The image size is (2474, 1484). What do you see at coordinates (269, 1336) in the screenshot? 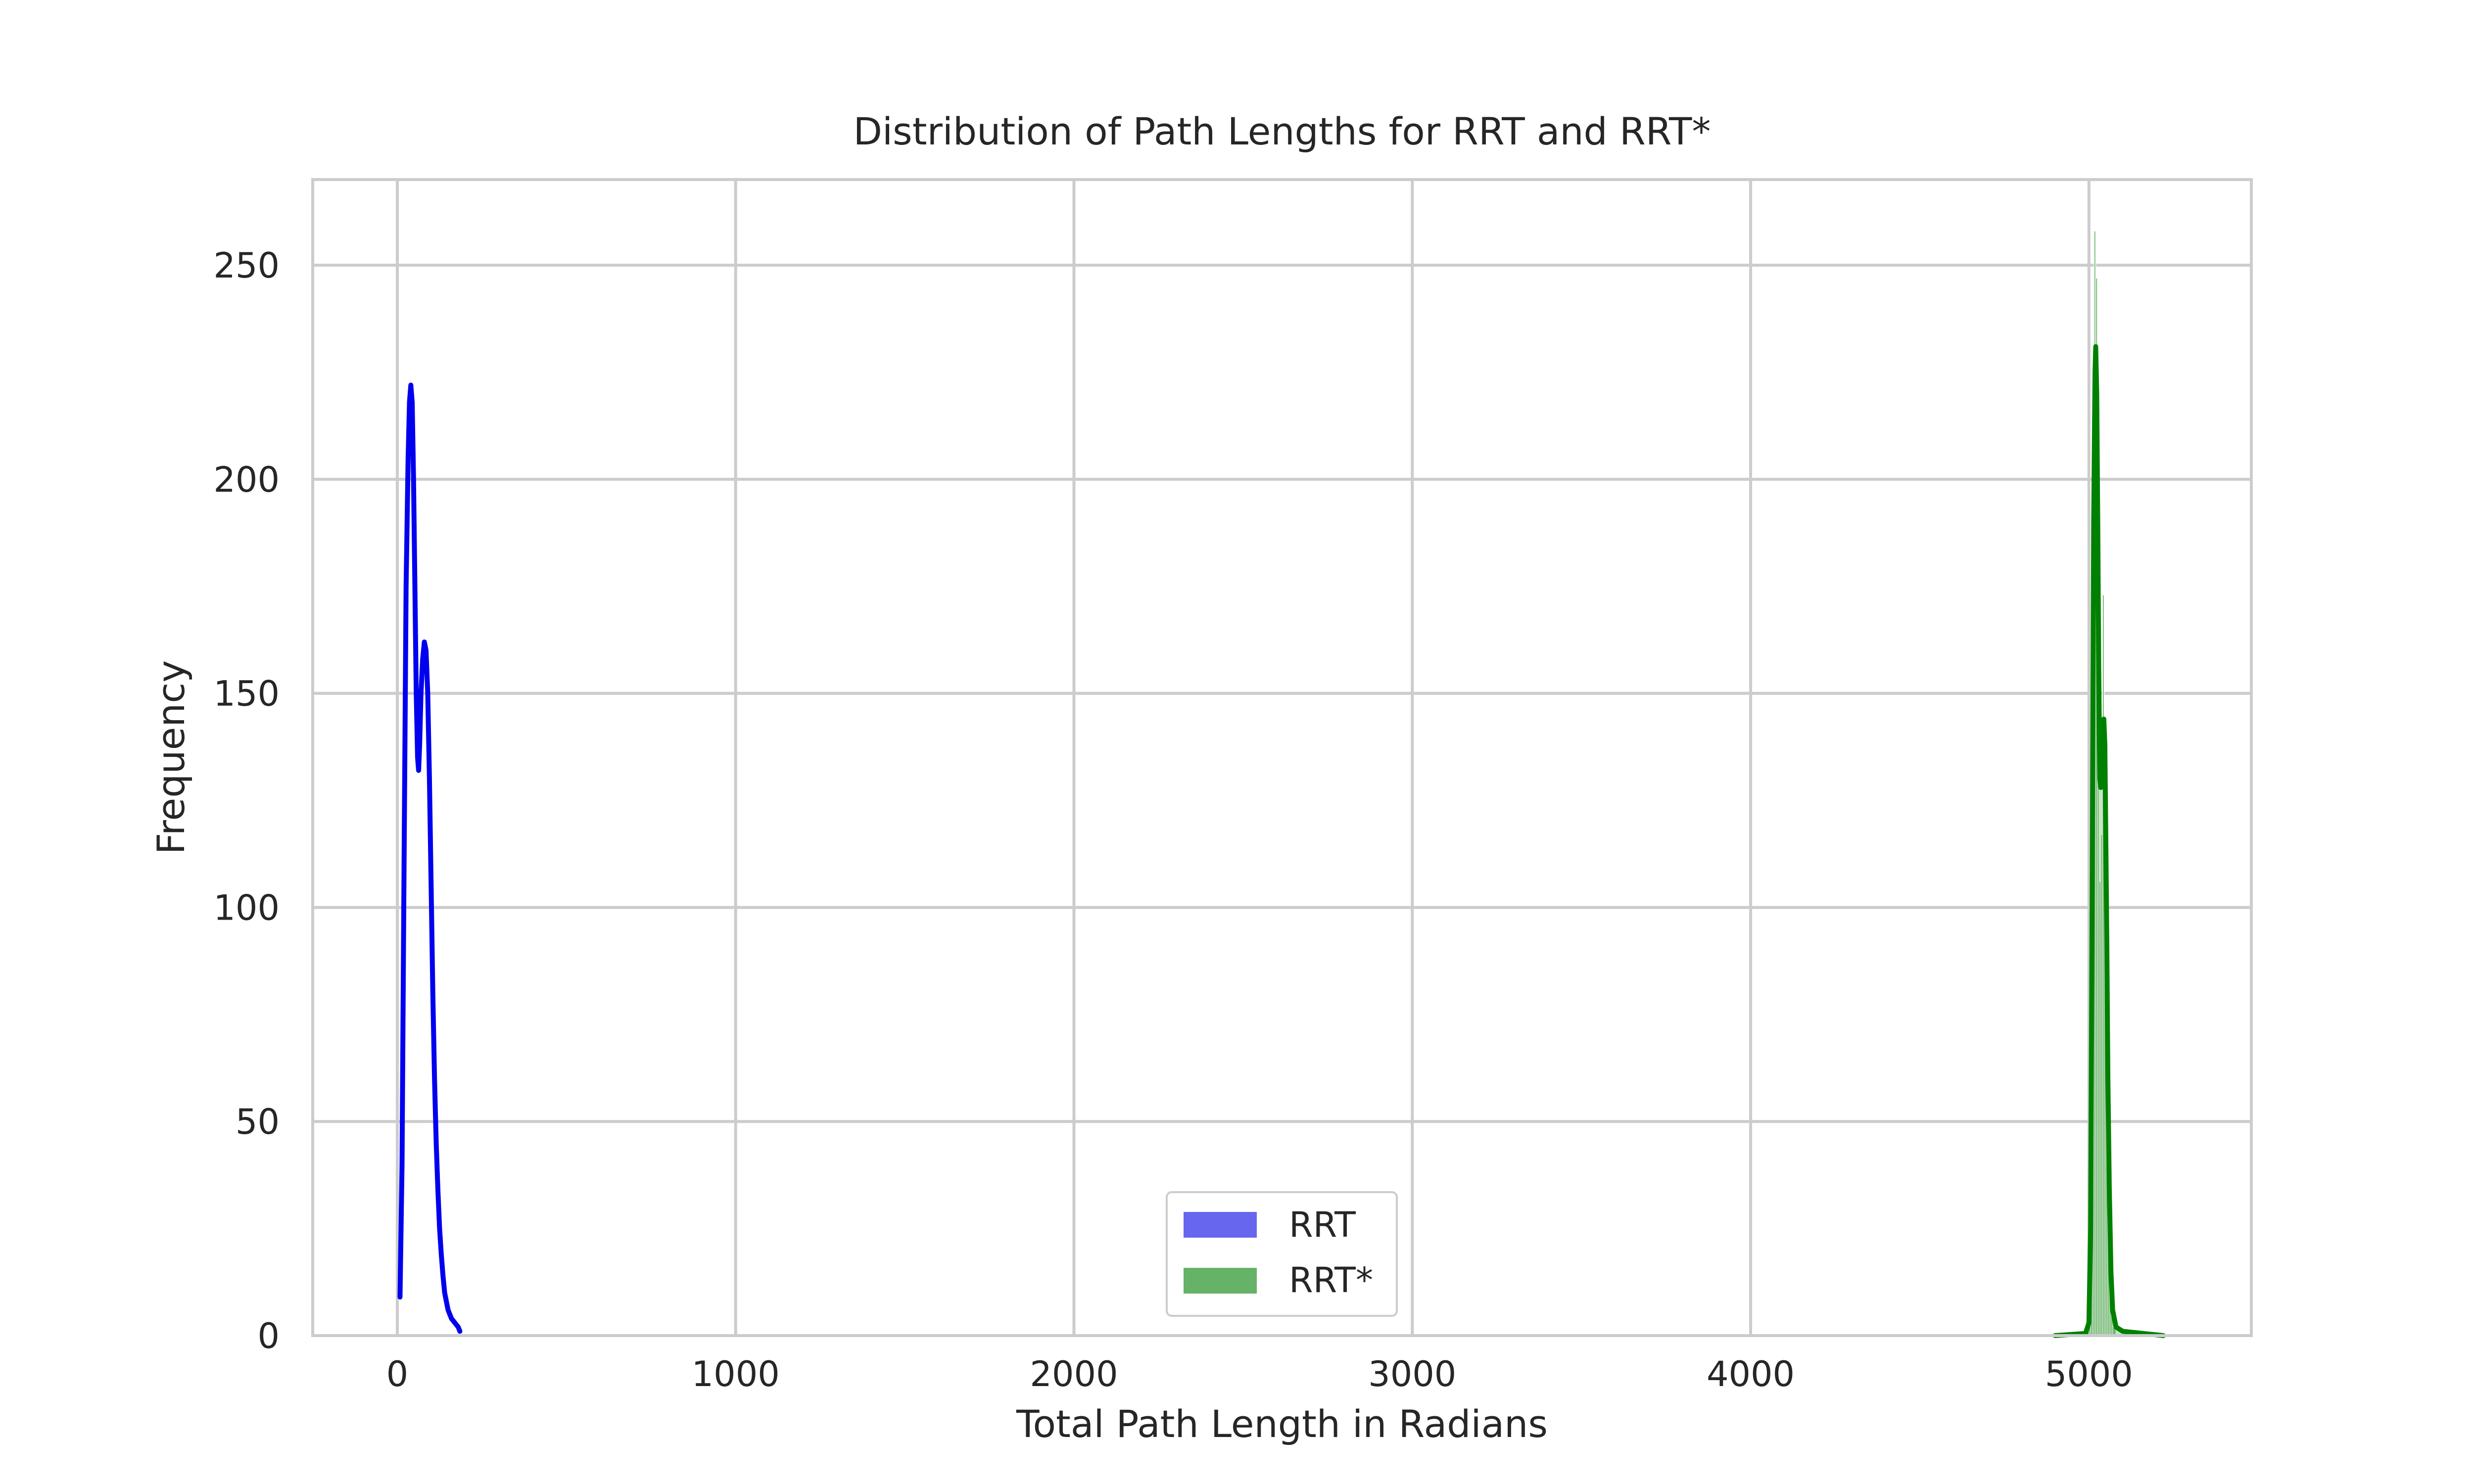
I see `y-tick-label: 0` at bounding box center [269, 1336].